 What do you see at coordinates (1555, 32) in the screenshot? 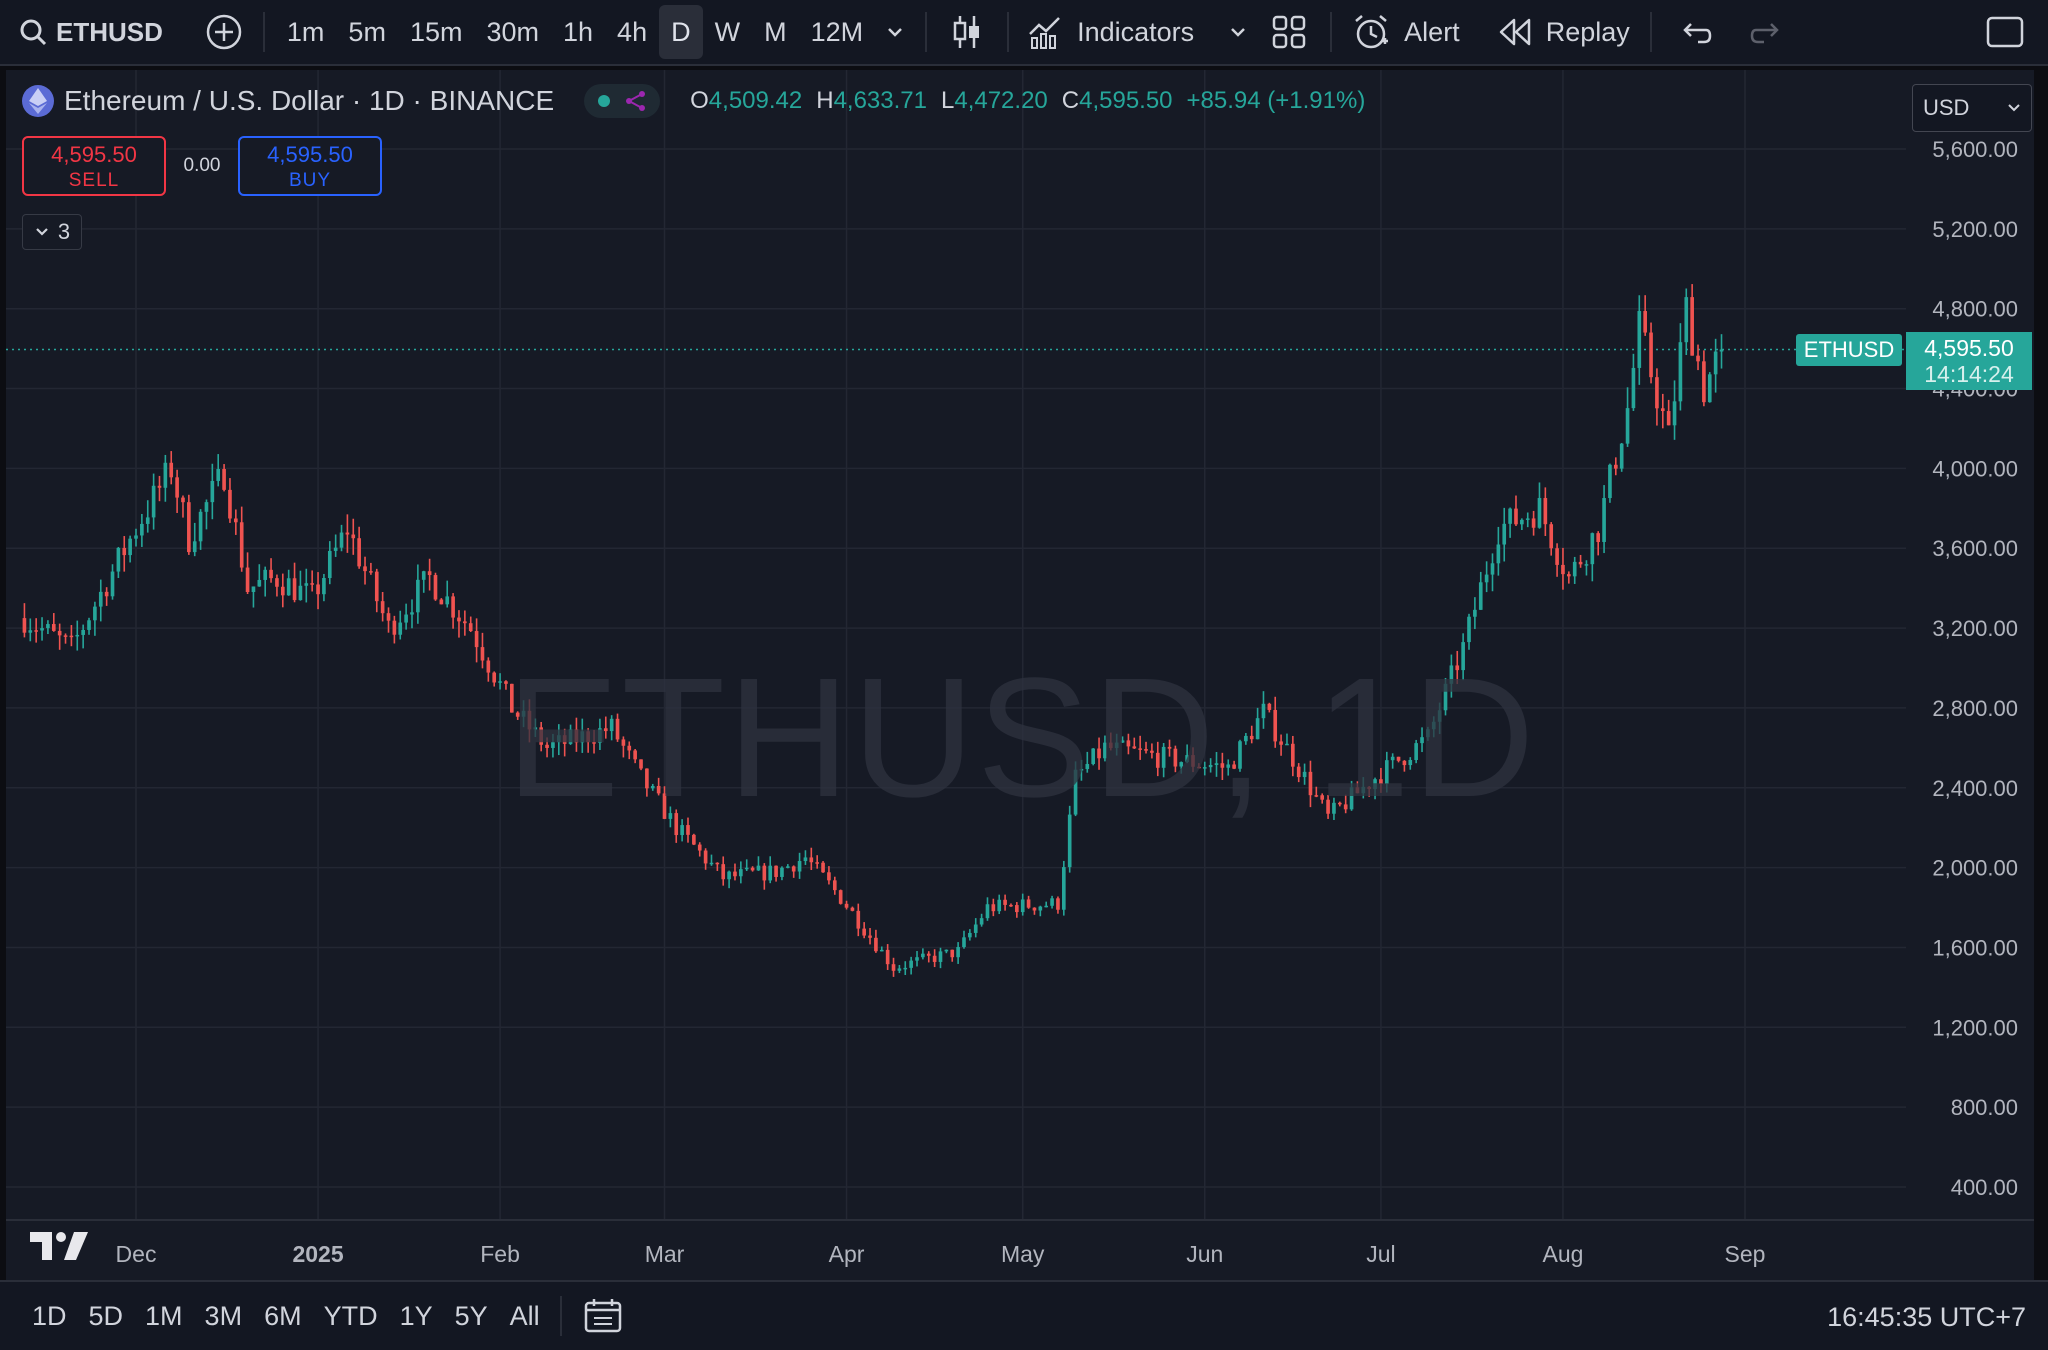
I see `replay-button: Replay` at bounding box center [1555, 32].